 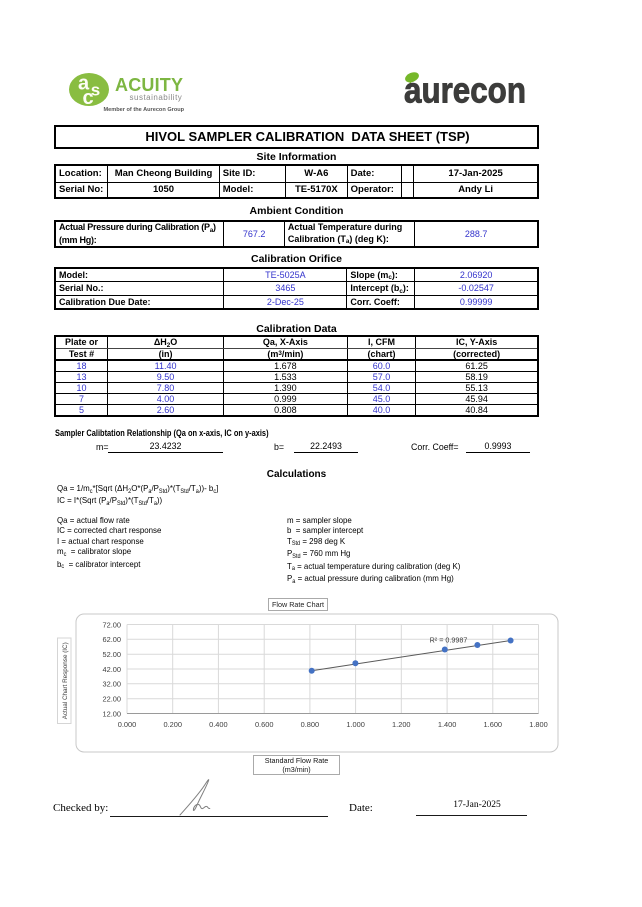 I want to click on svg-text: 0.600, so click(x=264, y=724).